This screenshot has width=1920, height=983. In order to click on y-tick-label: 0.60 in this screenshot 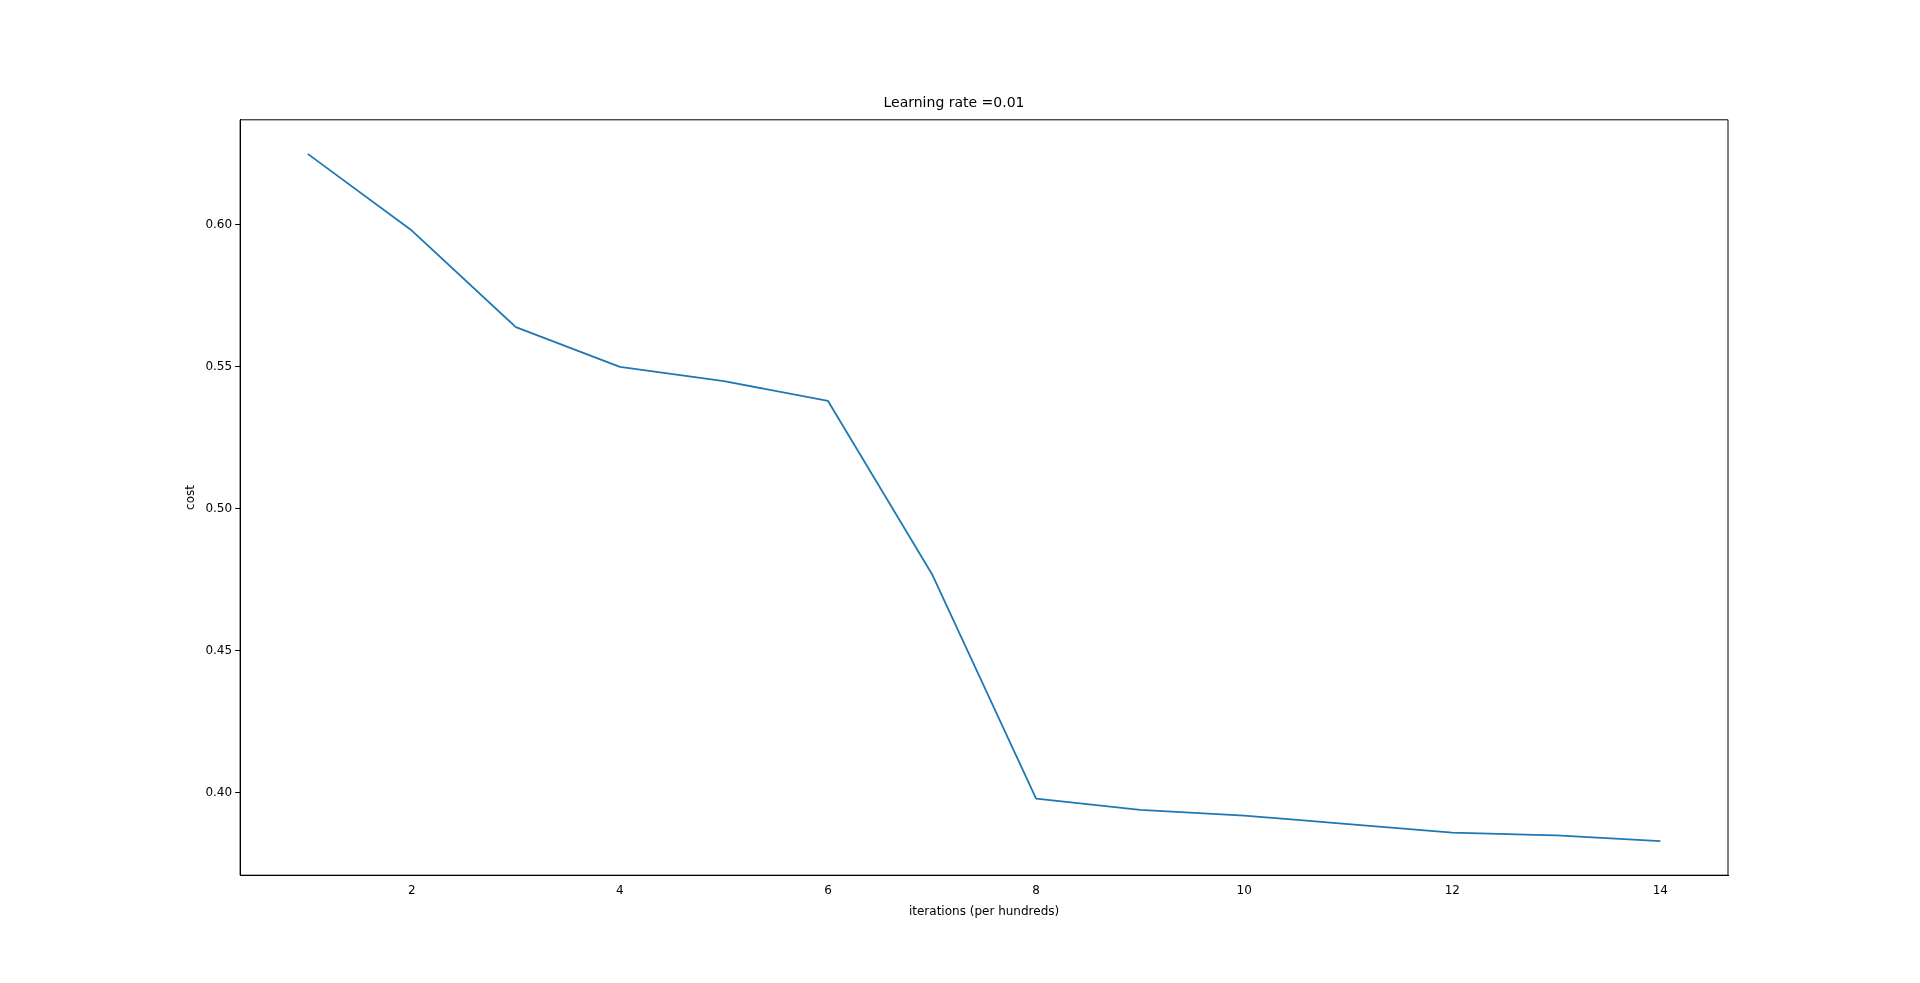, I will do `click(219, 224)`.